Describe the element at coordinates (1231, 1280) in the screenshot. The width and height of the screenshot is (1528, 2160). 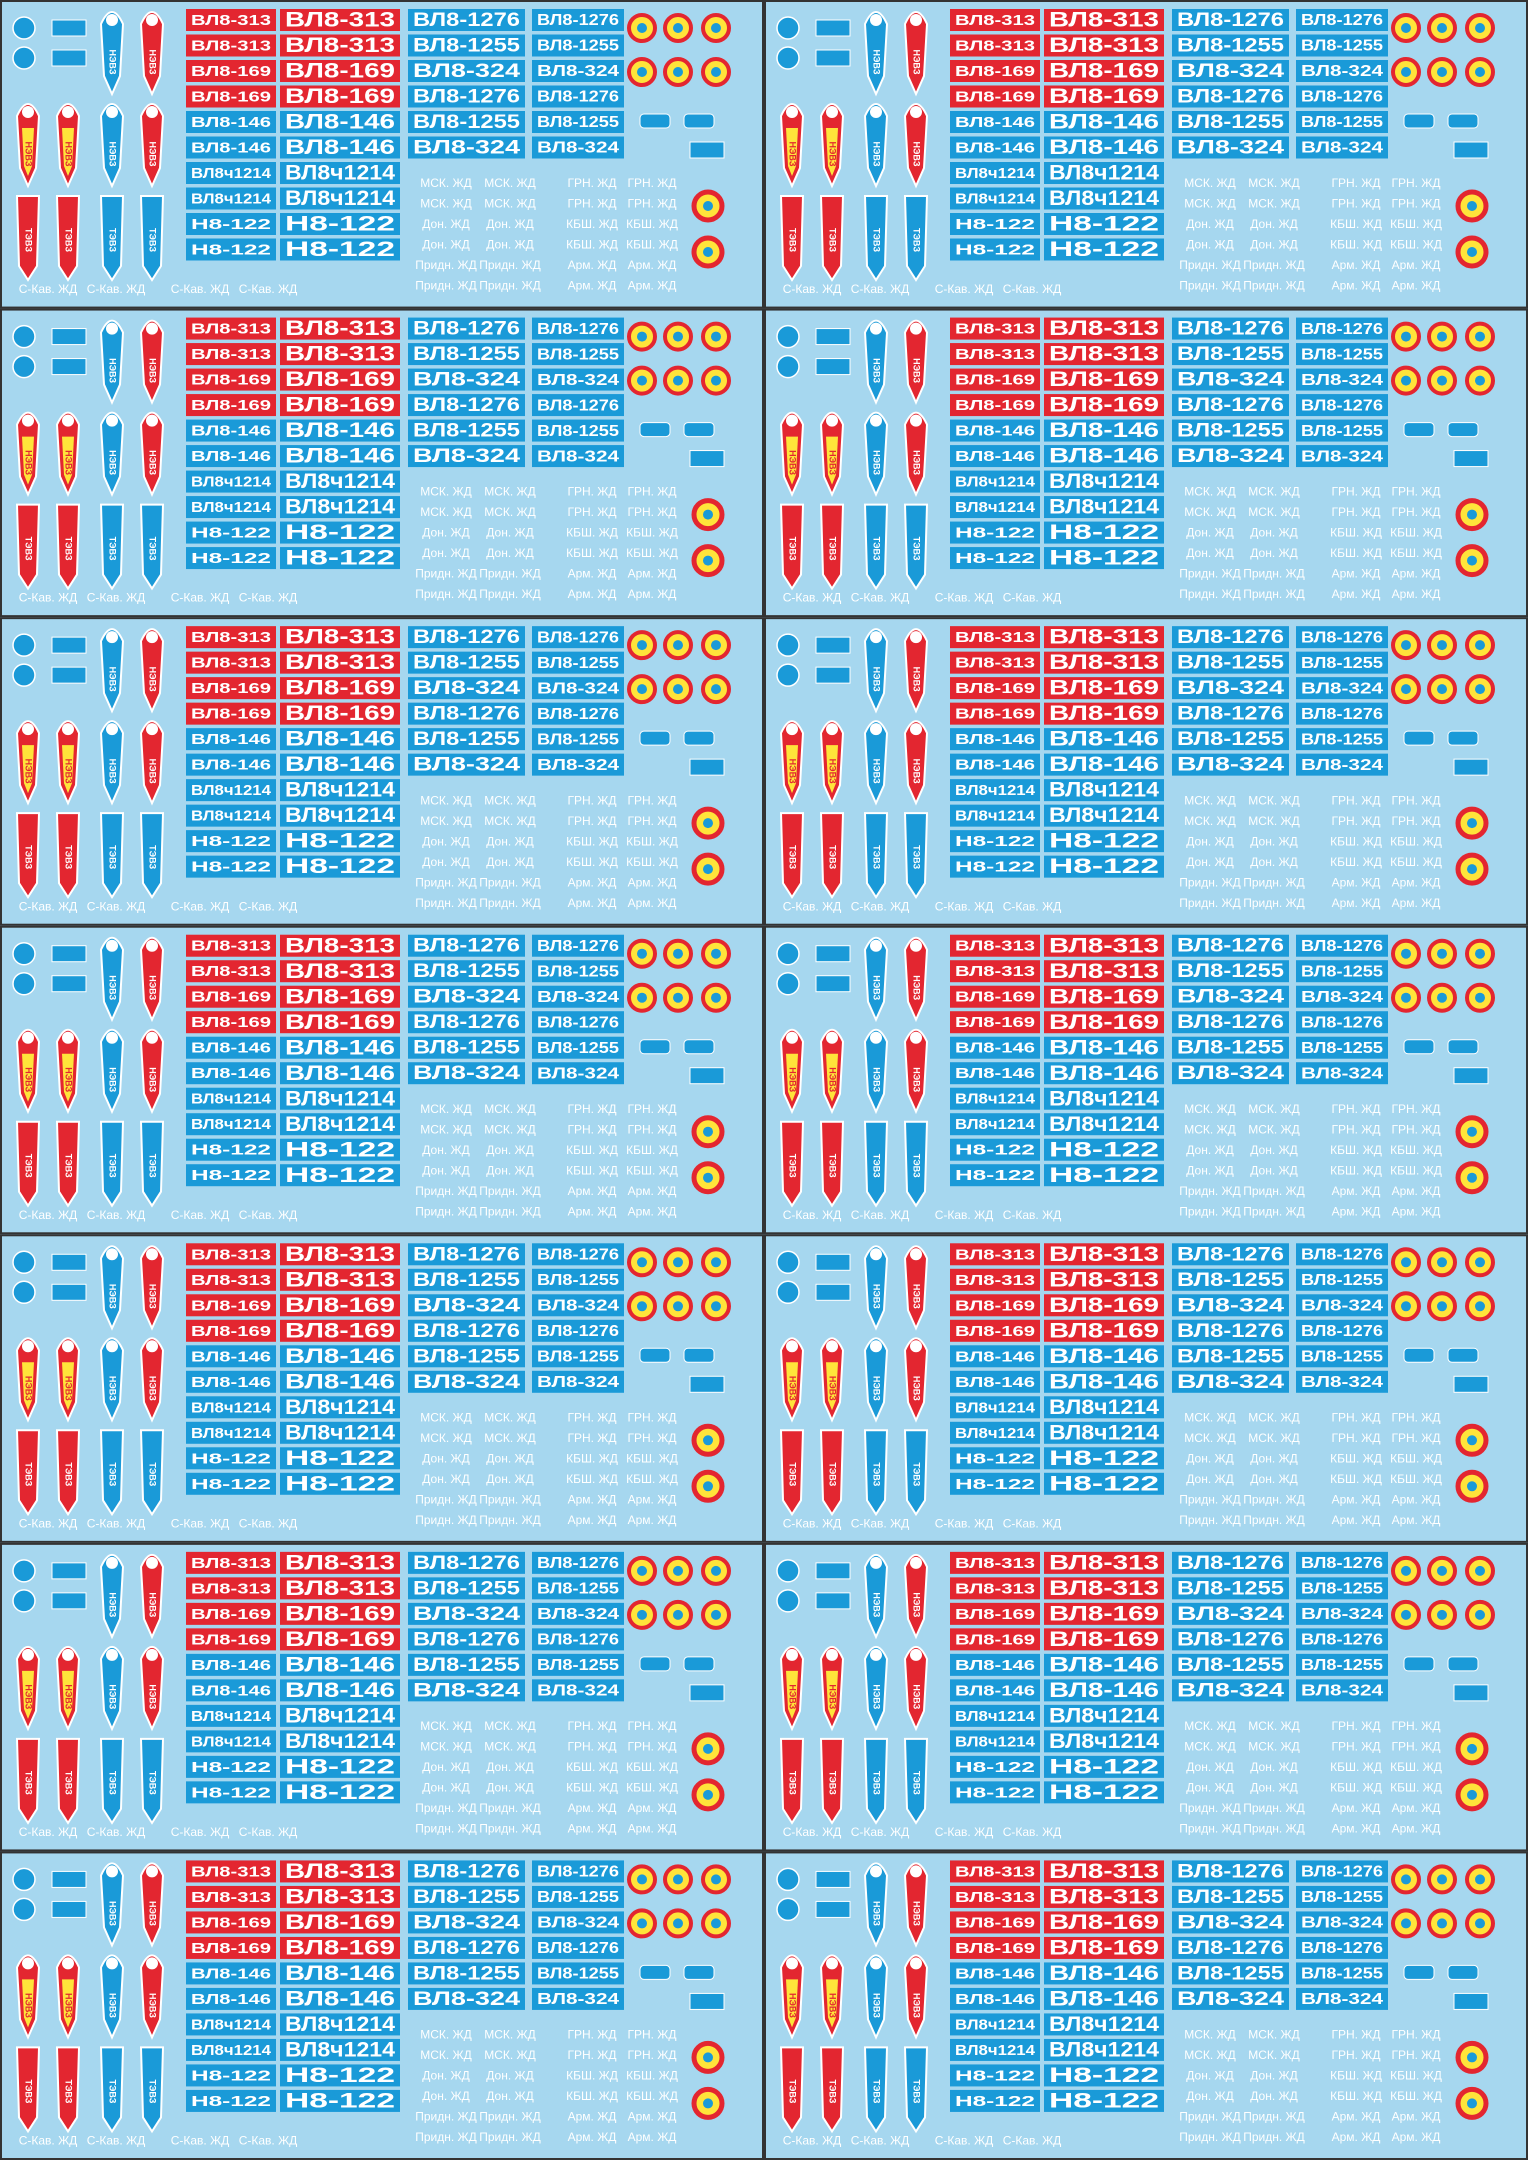
I see `plate-text: ВЛ8-1255` at that location.